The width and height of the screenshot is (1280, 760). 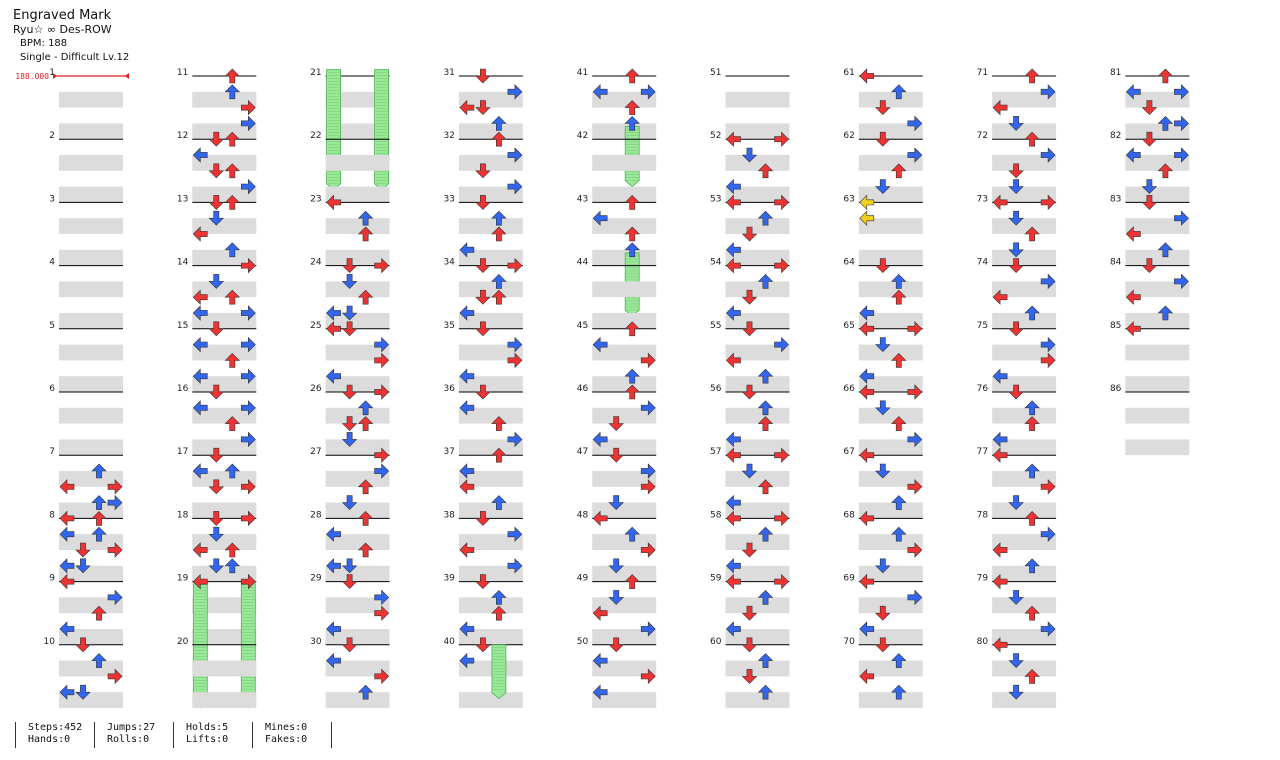 What do you see at coordinates (1115, 199) in the screenshot?
I see `measure-number: 83` at bounding box center [1115, 199].